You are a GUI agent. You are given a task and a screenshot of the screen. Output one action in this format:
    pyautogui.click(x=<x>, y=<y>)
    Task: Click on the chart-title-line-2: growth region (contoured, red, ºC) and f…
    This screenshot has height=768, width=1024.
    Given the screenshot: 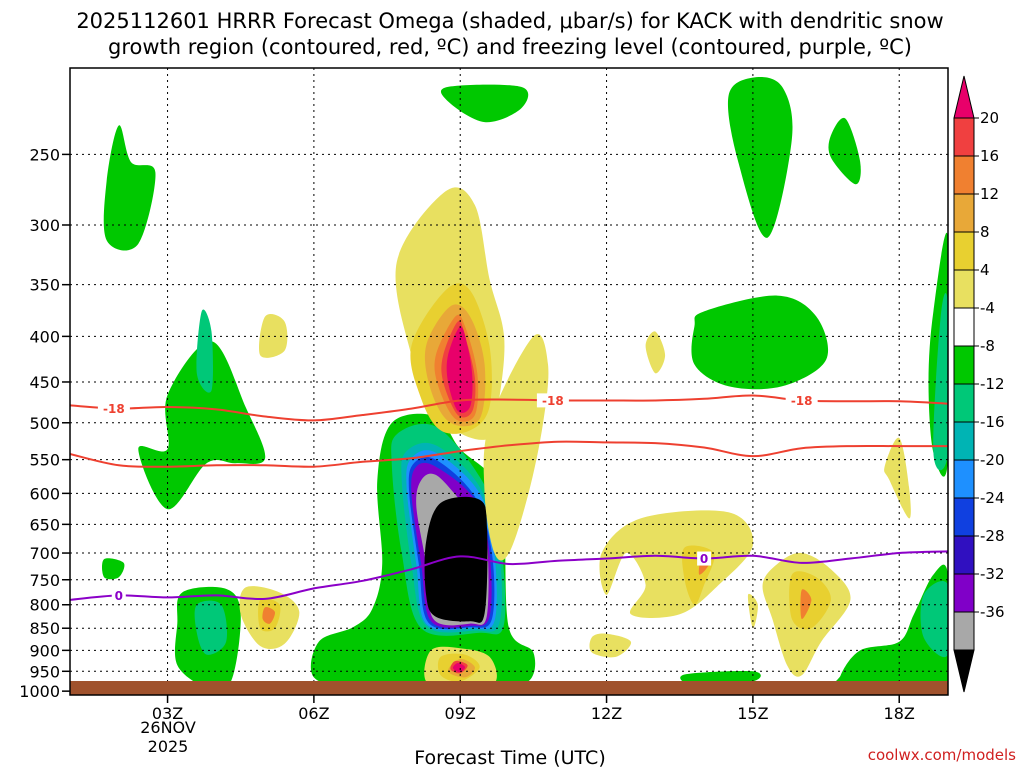 What is the action you would take?
    pyautogui.click(x=510, y=47)
    